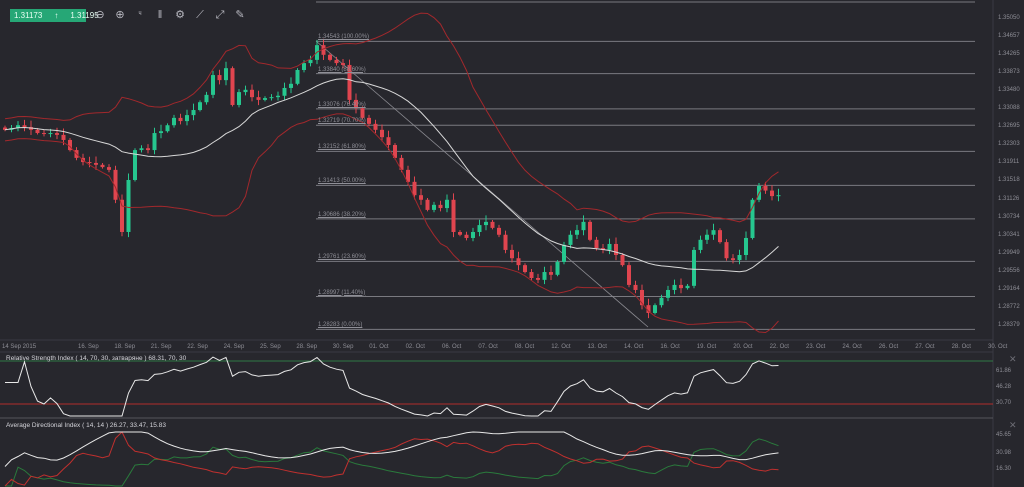 The image size is (1024, 487). Describe the element at coordinates (1009, 126) in the screenshot. I see `price-tick: 1.32695` at that location.